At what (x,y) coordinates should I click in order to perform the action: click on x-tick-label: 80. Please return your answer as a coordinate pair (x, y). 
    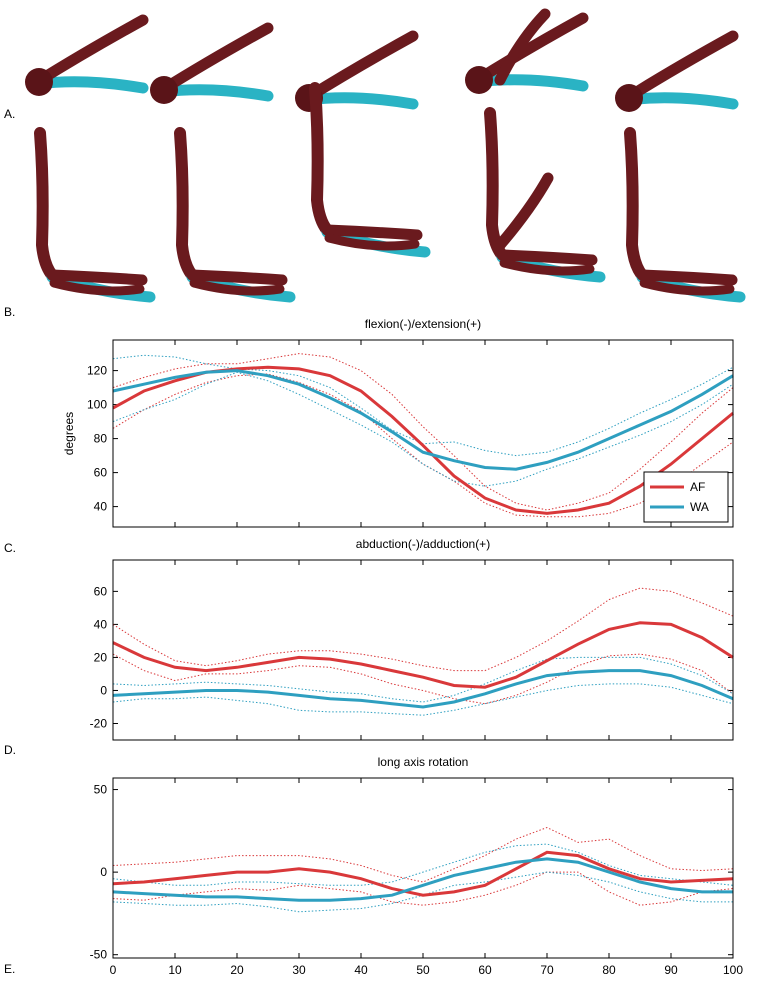
    Looking at the image, I should click on (609, 970).